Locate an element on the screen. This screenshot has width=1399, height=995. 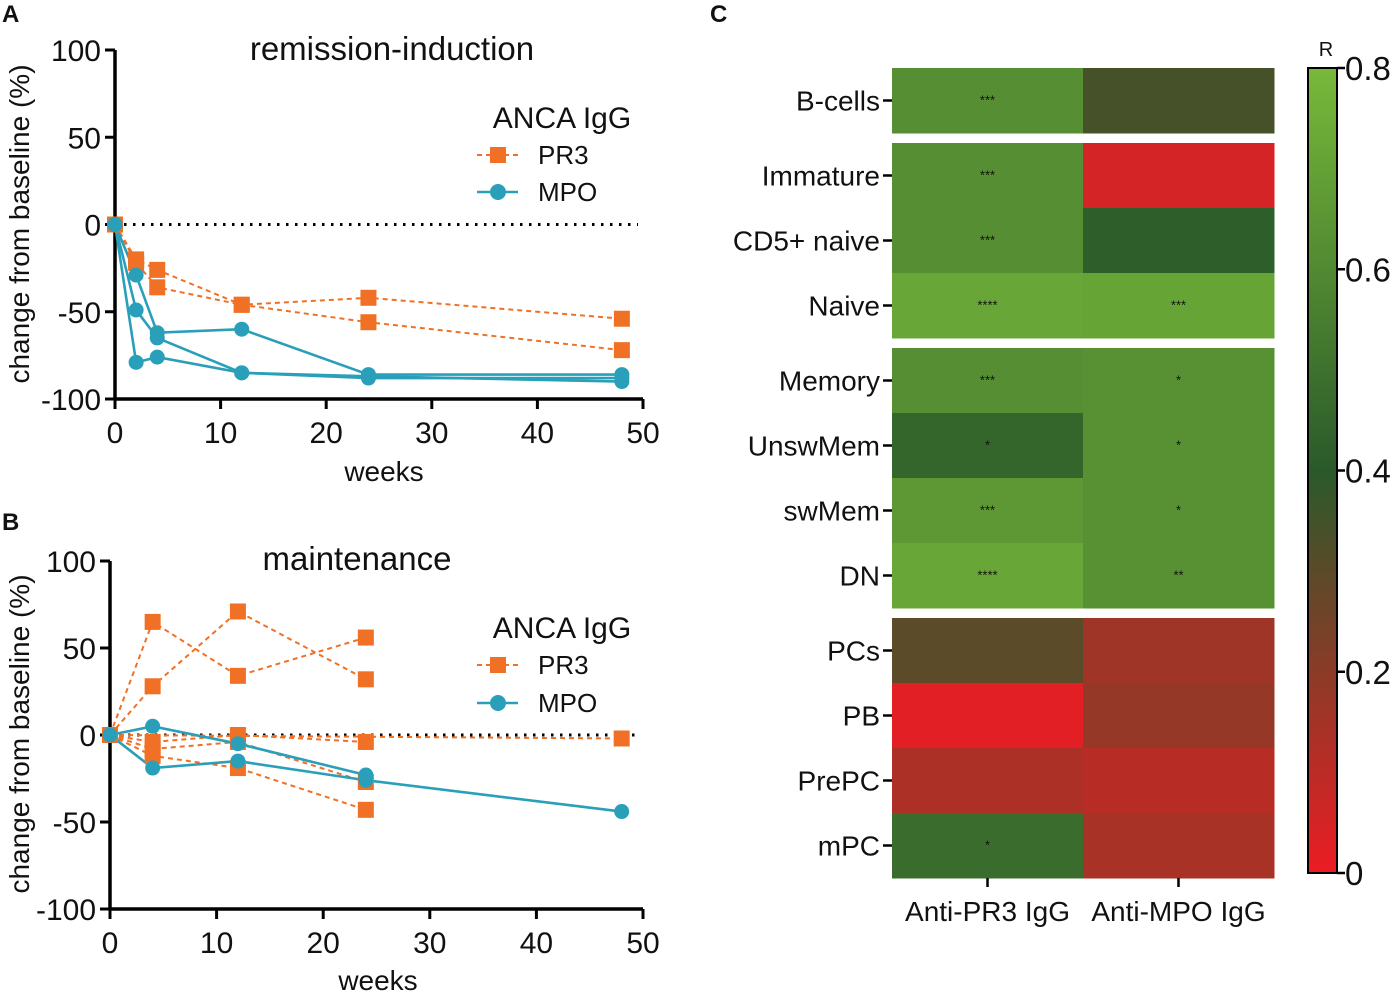
panel-a-y-tick-label: -50 is located at coordinates (79, 313).